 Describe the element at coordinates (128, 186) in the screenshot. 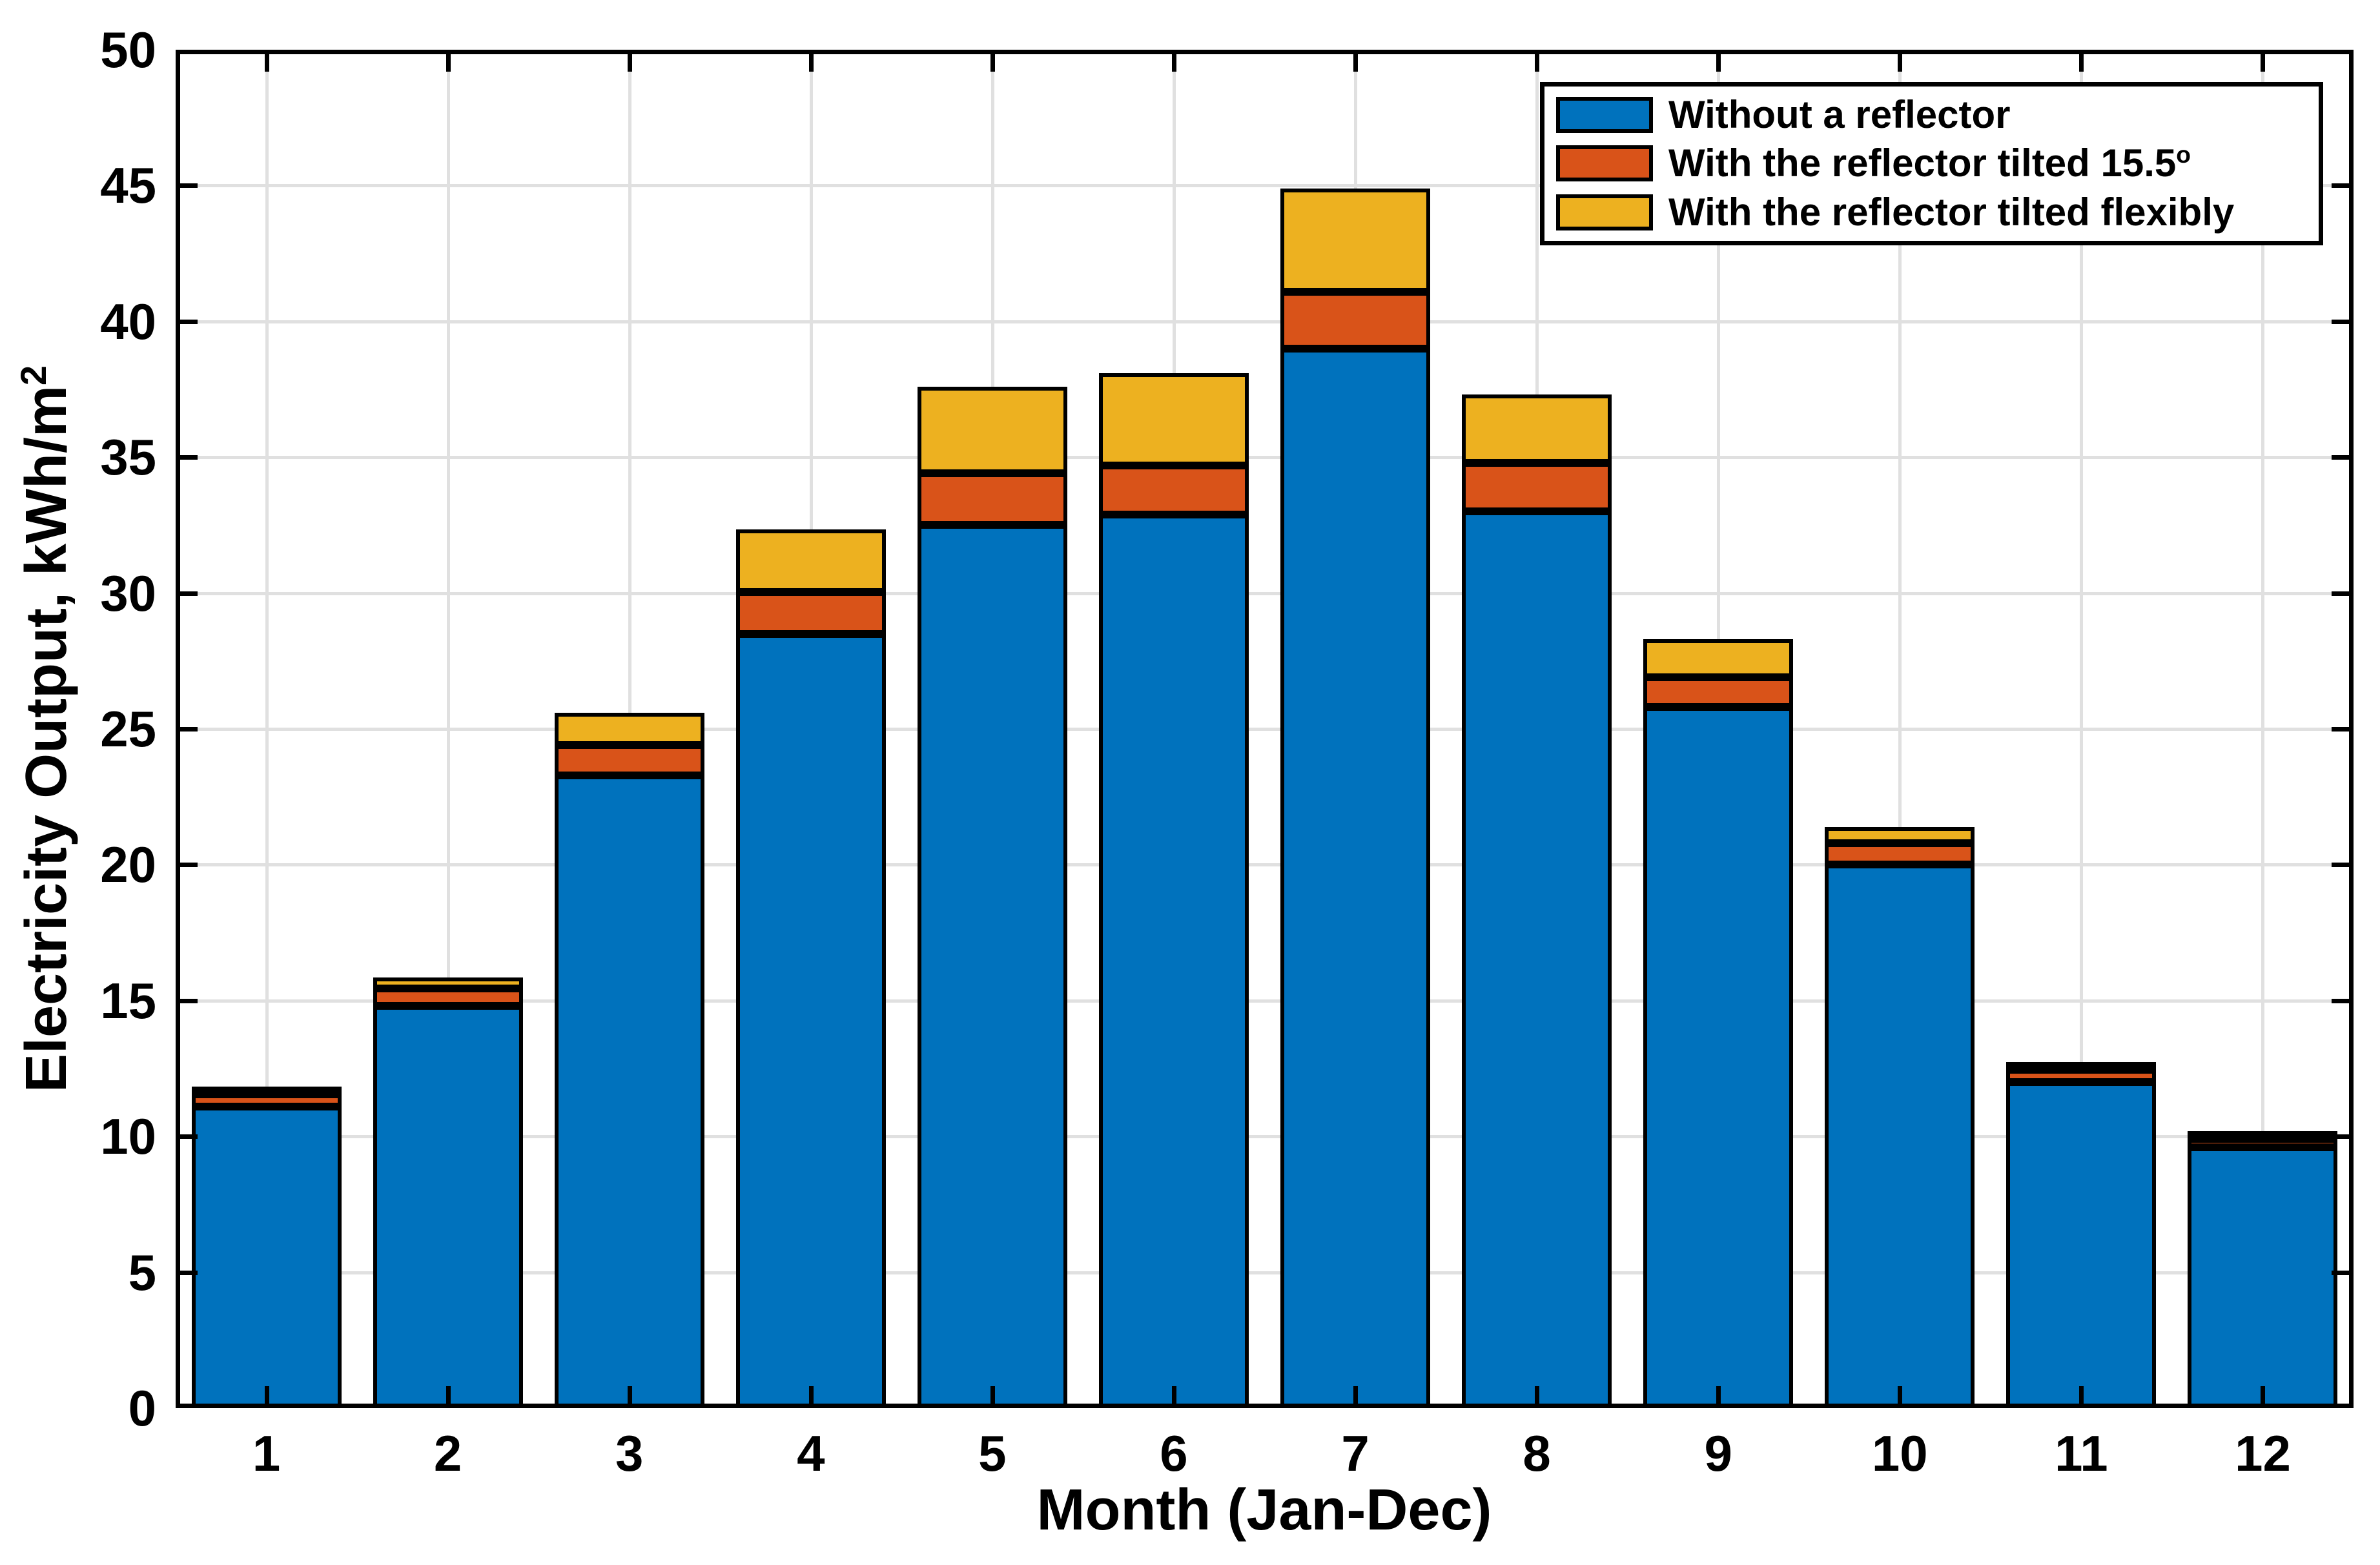

I see `y-tick-label: 45` at that location.